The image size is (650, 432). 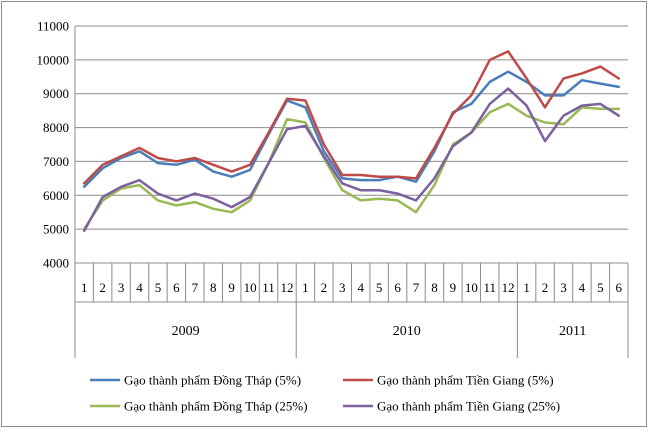 I want to click on y-tick-label: 10000, so click(x=53, y=59).